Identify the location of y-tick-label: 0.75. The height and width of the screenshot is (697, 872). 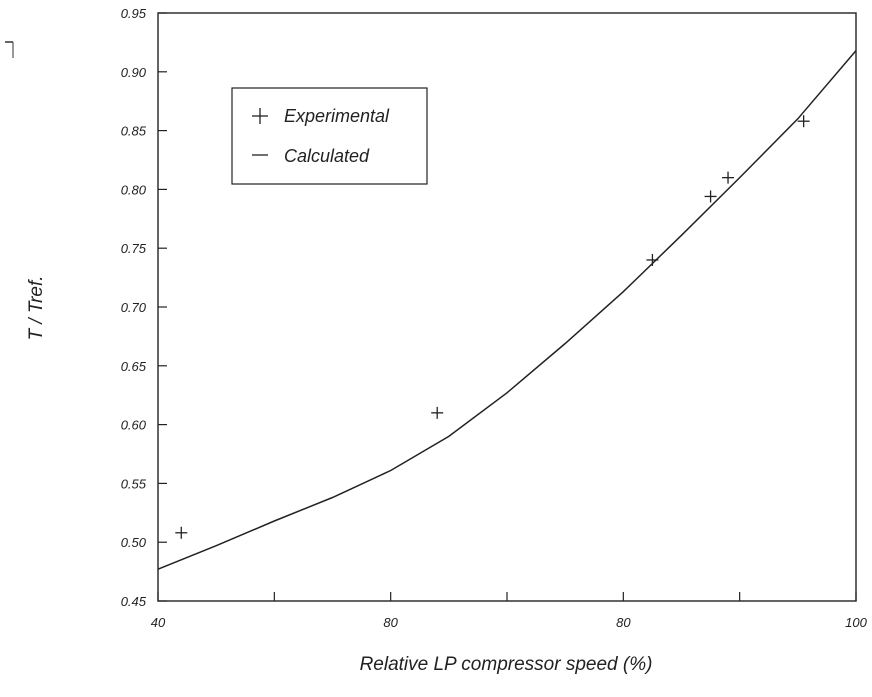
(134, 248).